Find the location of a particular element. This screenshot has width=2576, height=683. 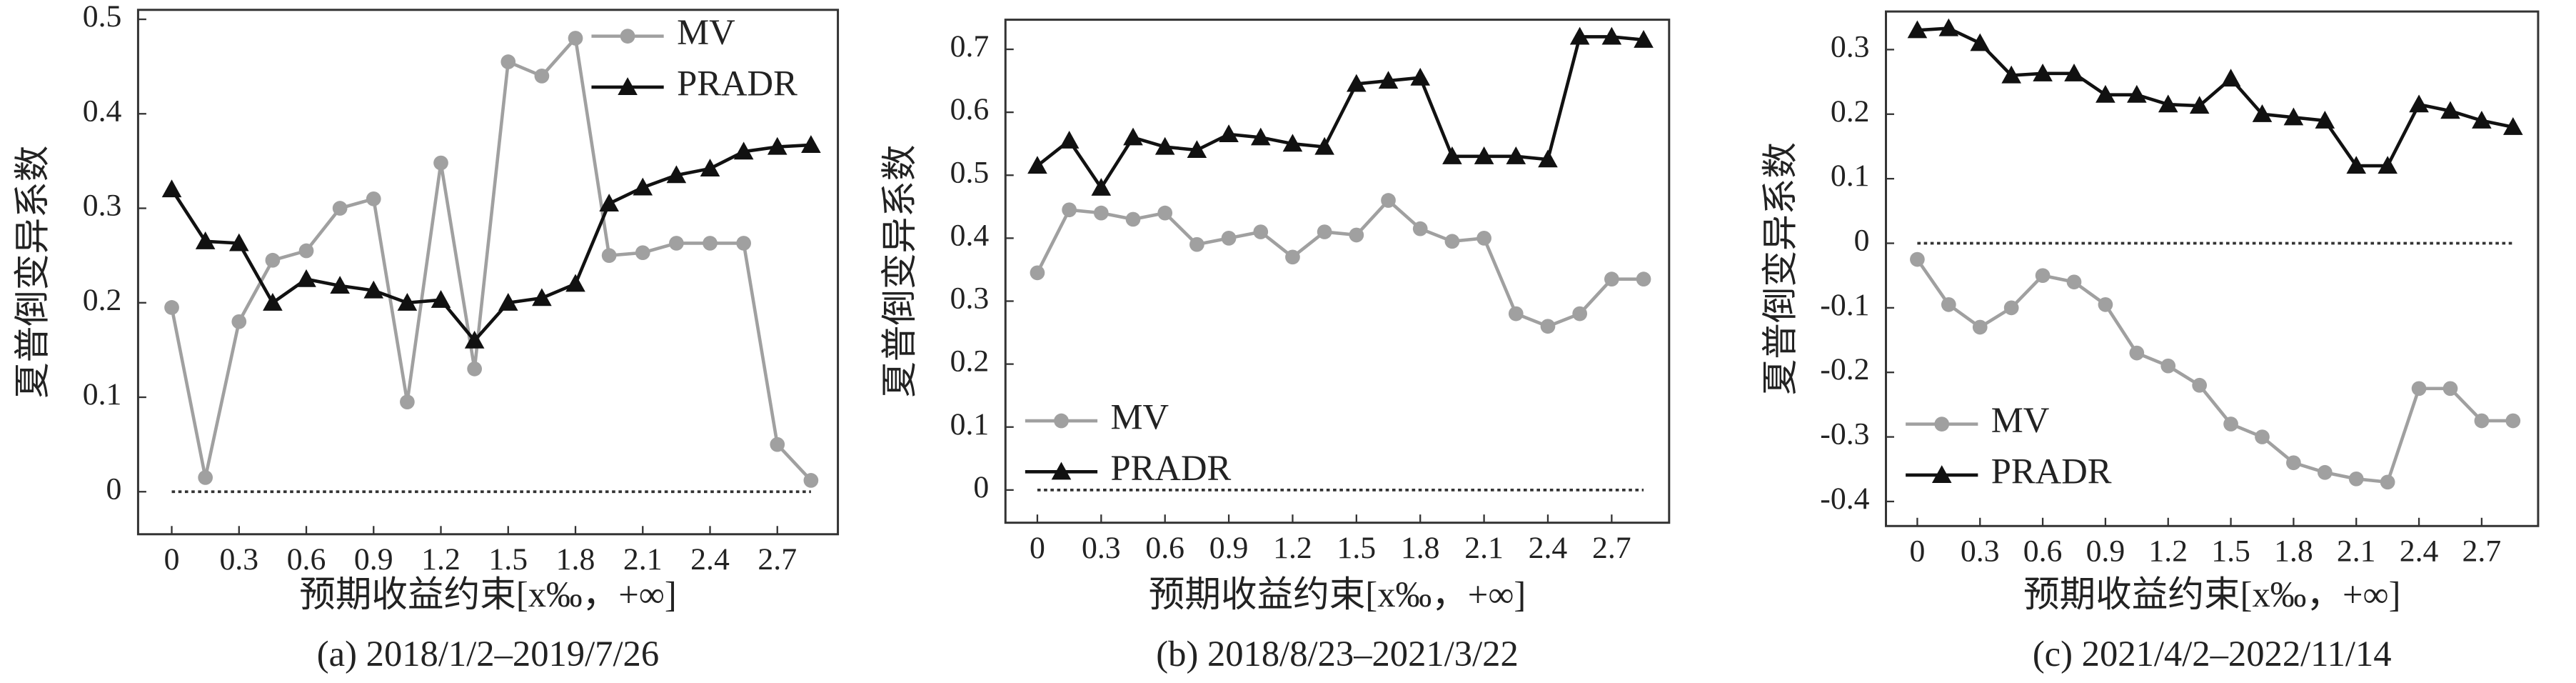

x-tick-label: 2.4 is located at coordinates (2419, 551).